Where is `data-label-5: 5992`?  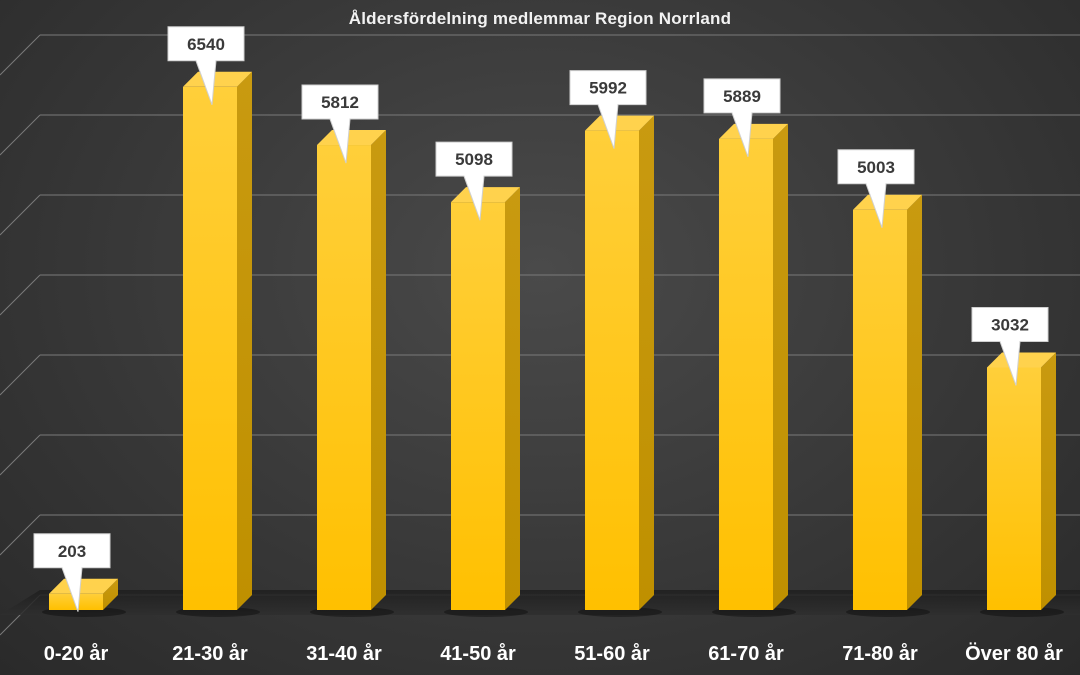
data-label-5: 5992 is located at coordinates (608, 109).